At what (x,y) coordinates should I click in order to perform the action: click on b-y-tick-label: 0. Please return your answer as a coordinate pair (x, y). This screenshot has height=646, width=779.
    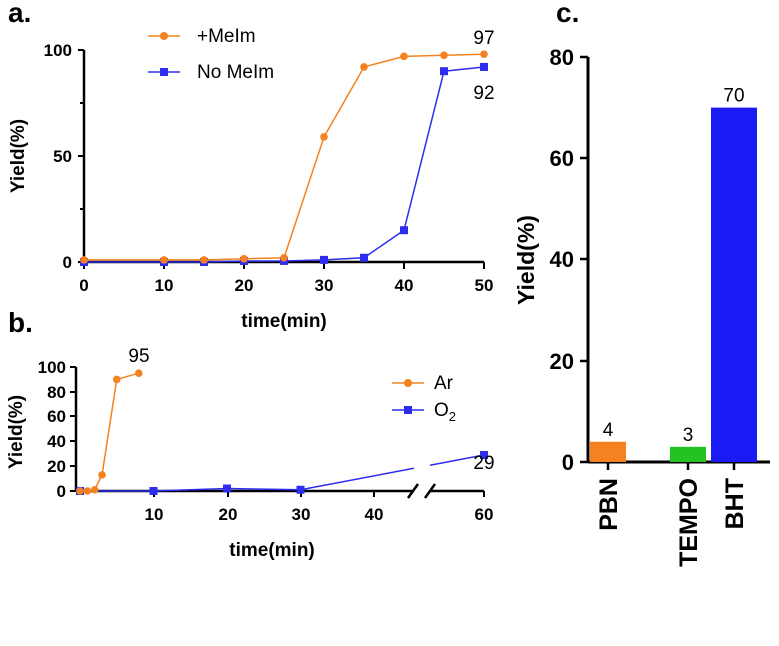
    Looking at the image, I should click on (61, 491).